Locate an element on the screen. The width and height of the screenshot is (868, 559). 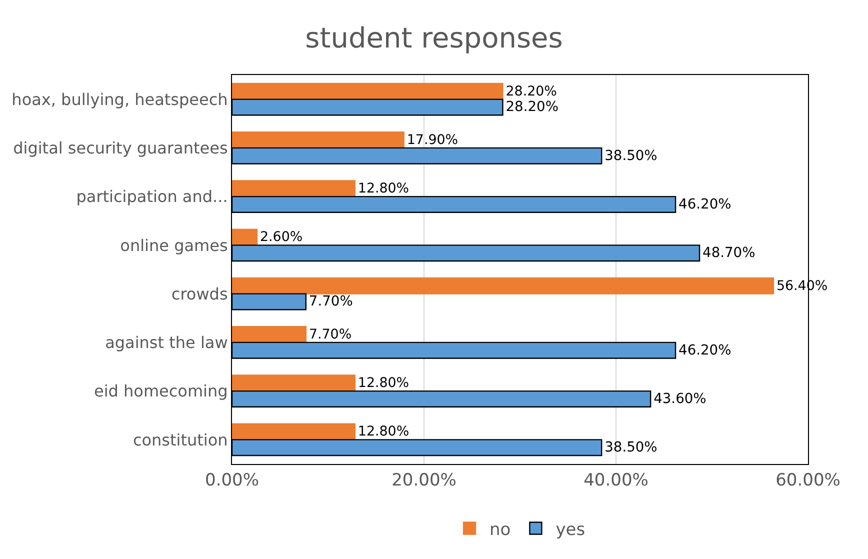
y-tick-label: against the law is located at coordinates (166, 342).